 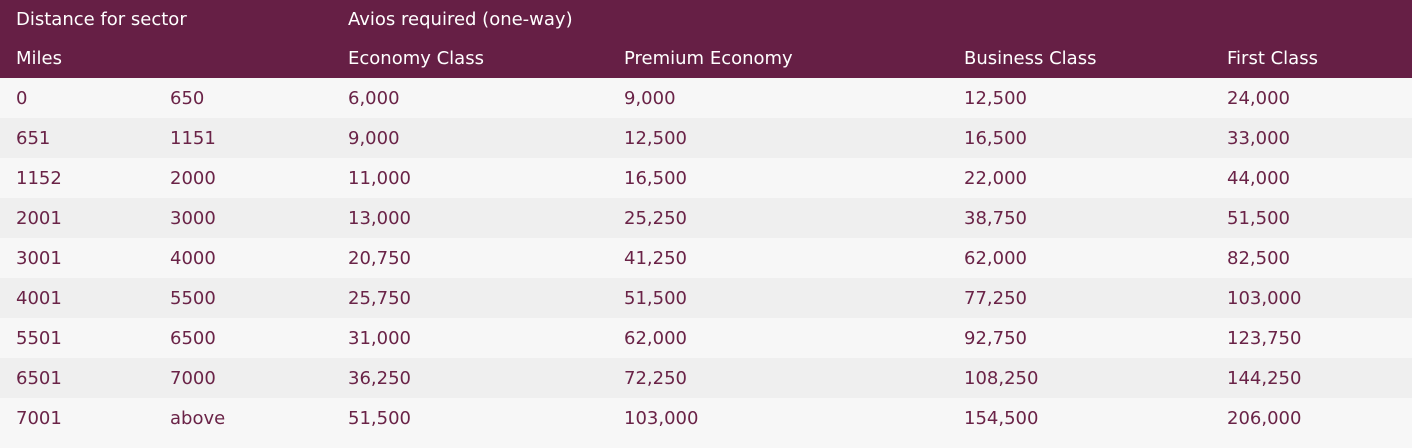 What do you see at coordinates (470, 298) in the screenshot?
I see `economy-avios-cell: 25,750` at bounding box center [470, 298].